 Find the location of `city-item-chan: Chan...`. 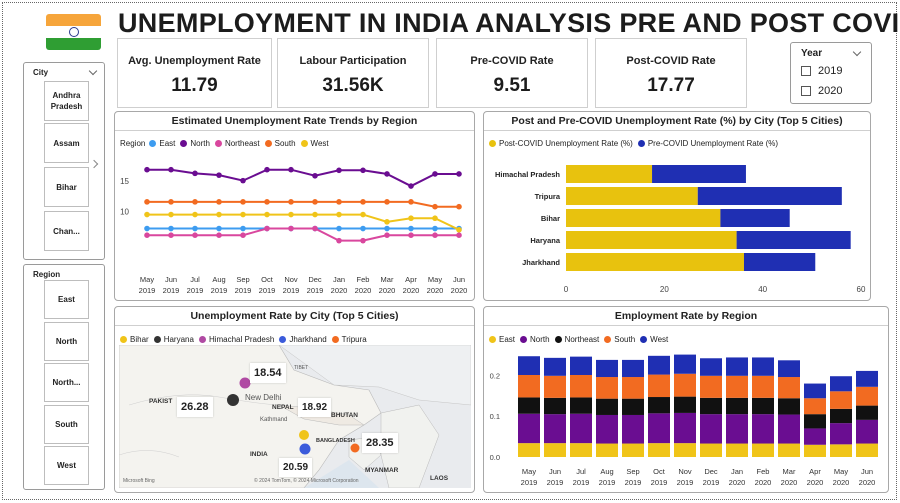

city-item-chan: Chan... is located at coordinates (66, 231).